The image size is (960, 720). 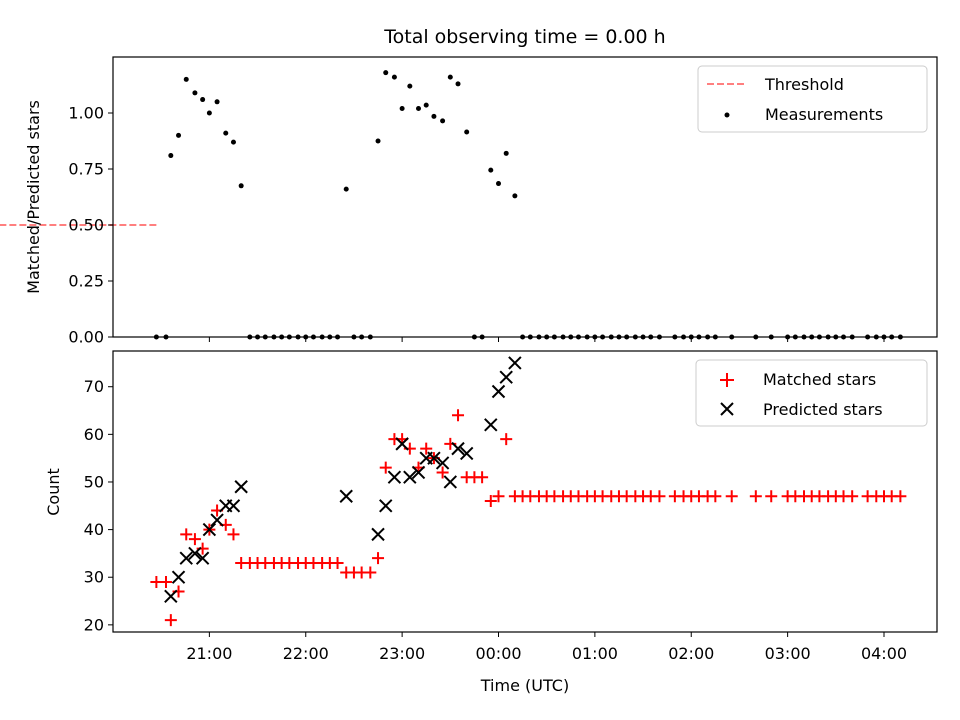 I want to click on ratio-y-tick-label: 1.00, so click(x=86, y=113).